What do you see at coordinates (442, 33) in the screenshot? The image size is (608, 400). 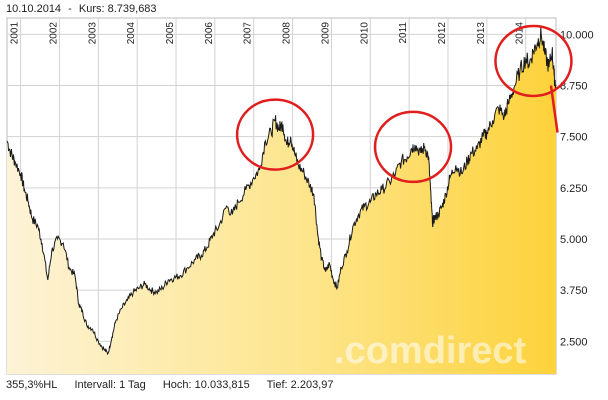 I see `x-tick-label: 2012` at bounding box center [442, 33].